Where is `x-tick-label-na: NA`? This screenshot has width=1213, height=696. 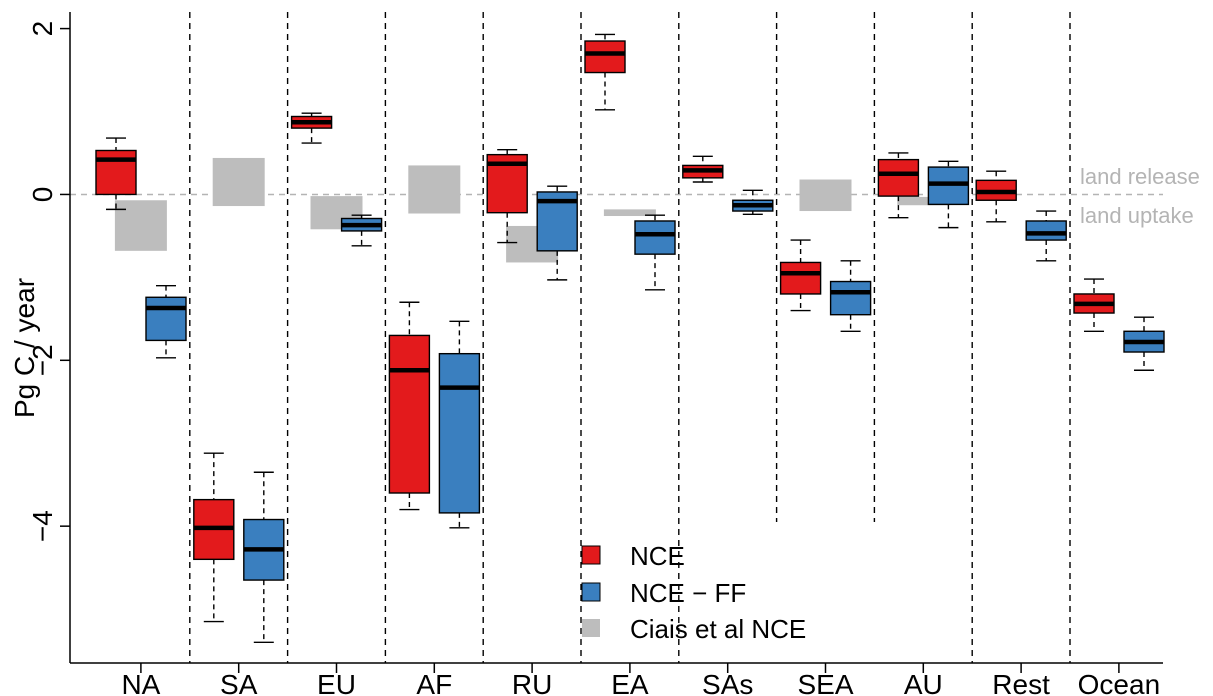
x-tick-label-na: NA is located at coordinates (140, 682).